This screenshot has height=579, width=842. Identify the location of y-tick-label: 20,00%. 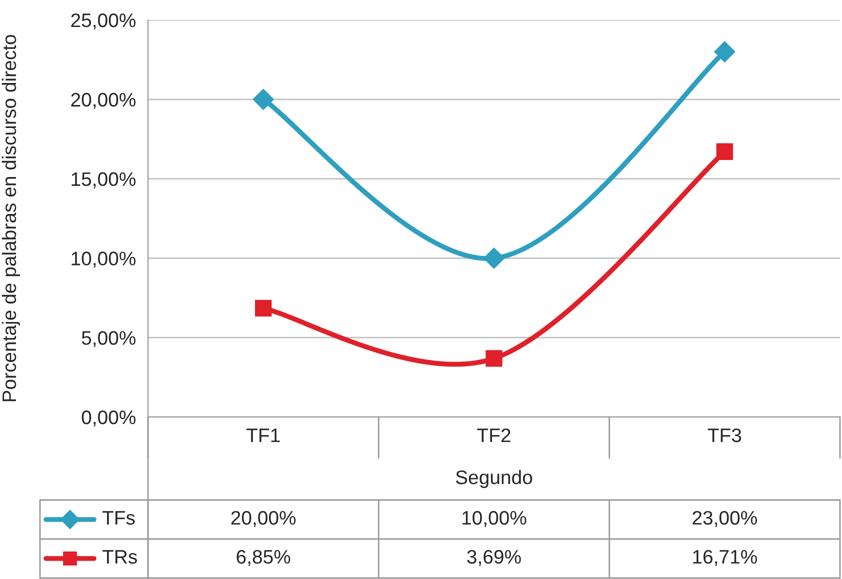
(103, 100).